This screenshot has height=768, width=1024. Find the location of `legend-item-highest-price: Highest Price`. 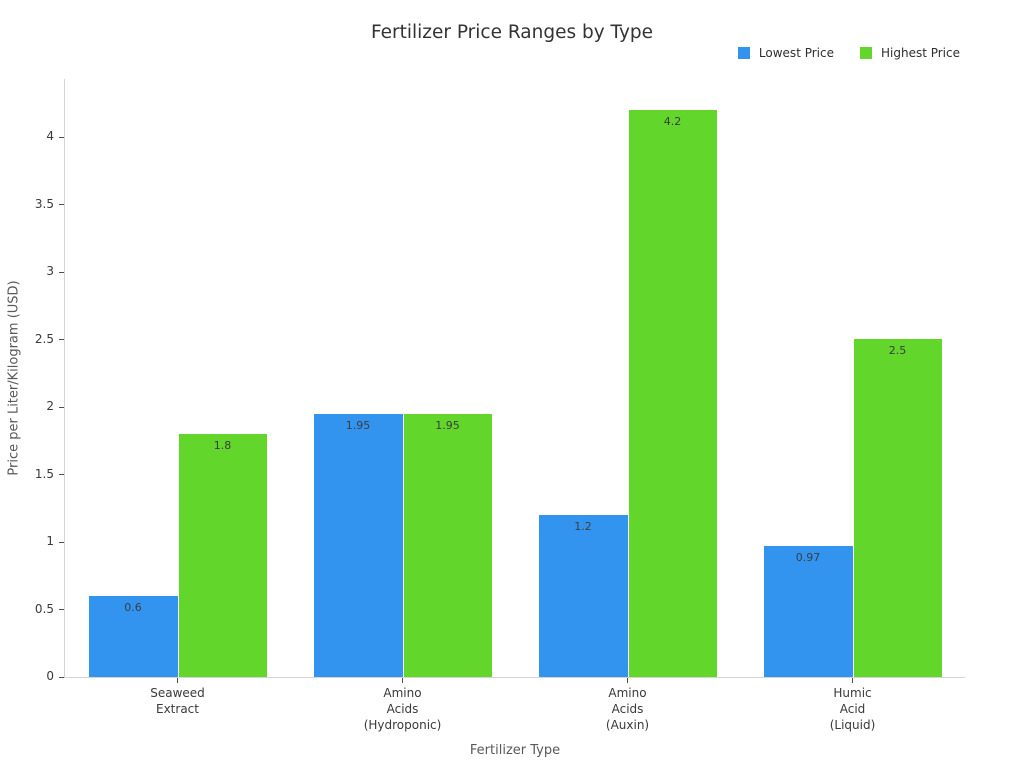

legend-item-highest-price: Highest Price is located at coordinates (909, 53).